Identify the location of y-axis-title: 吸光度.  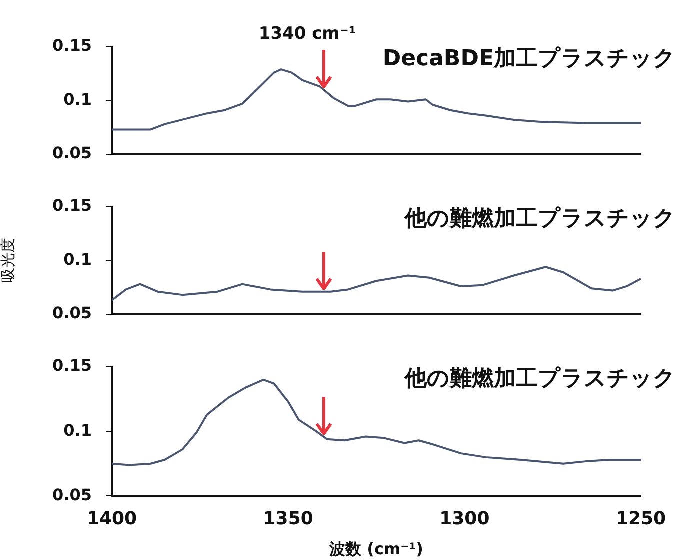
(8, 261).